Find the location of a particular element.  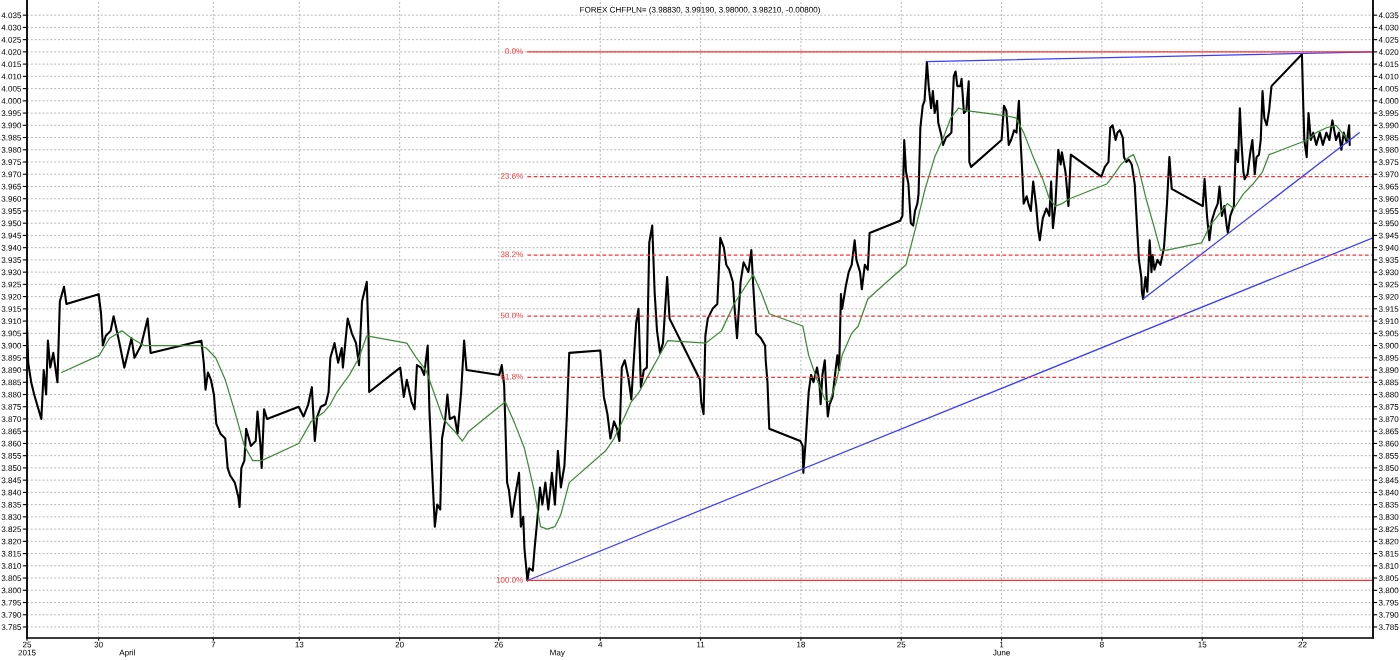

y2-tick-label: 3.915 is located at coordinates (1388, 309).